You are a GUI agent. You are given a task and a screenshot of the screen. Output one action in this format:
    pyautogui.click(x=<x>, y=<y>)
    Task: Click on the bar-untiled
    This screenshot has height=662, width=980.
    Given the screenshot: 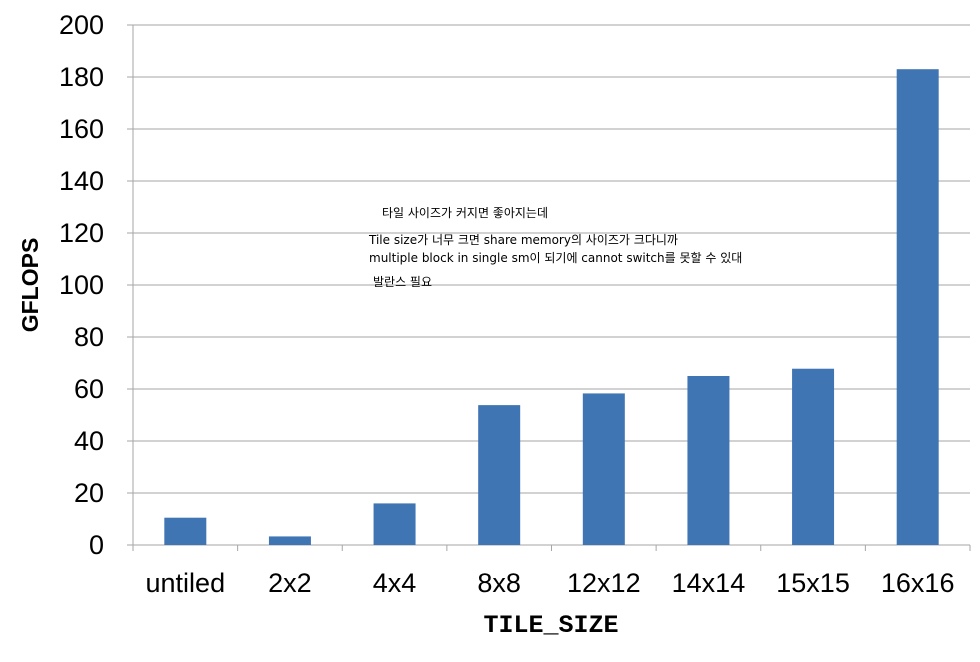 What is the action you would take?
    pyautogui.click(x=185, y=531)
    